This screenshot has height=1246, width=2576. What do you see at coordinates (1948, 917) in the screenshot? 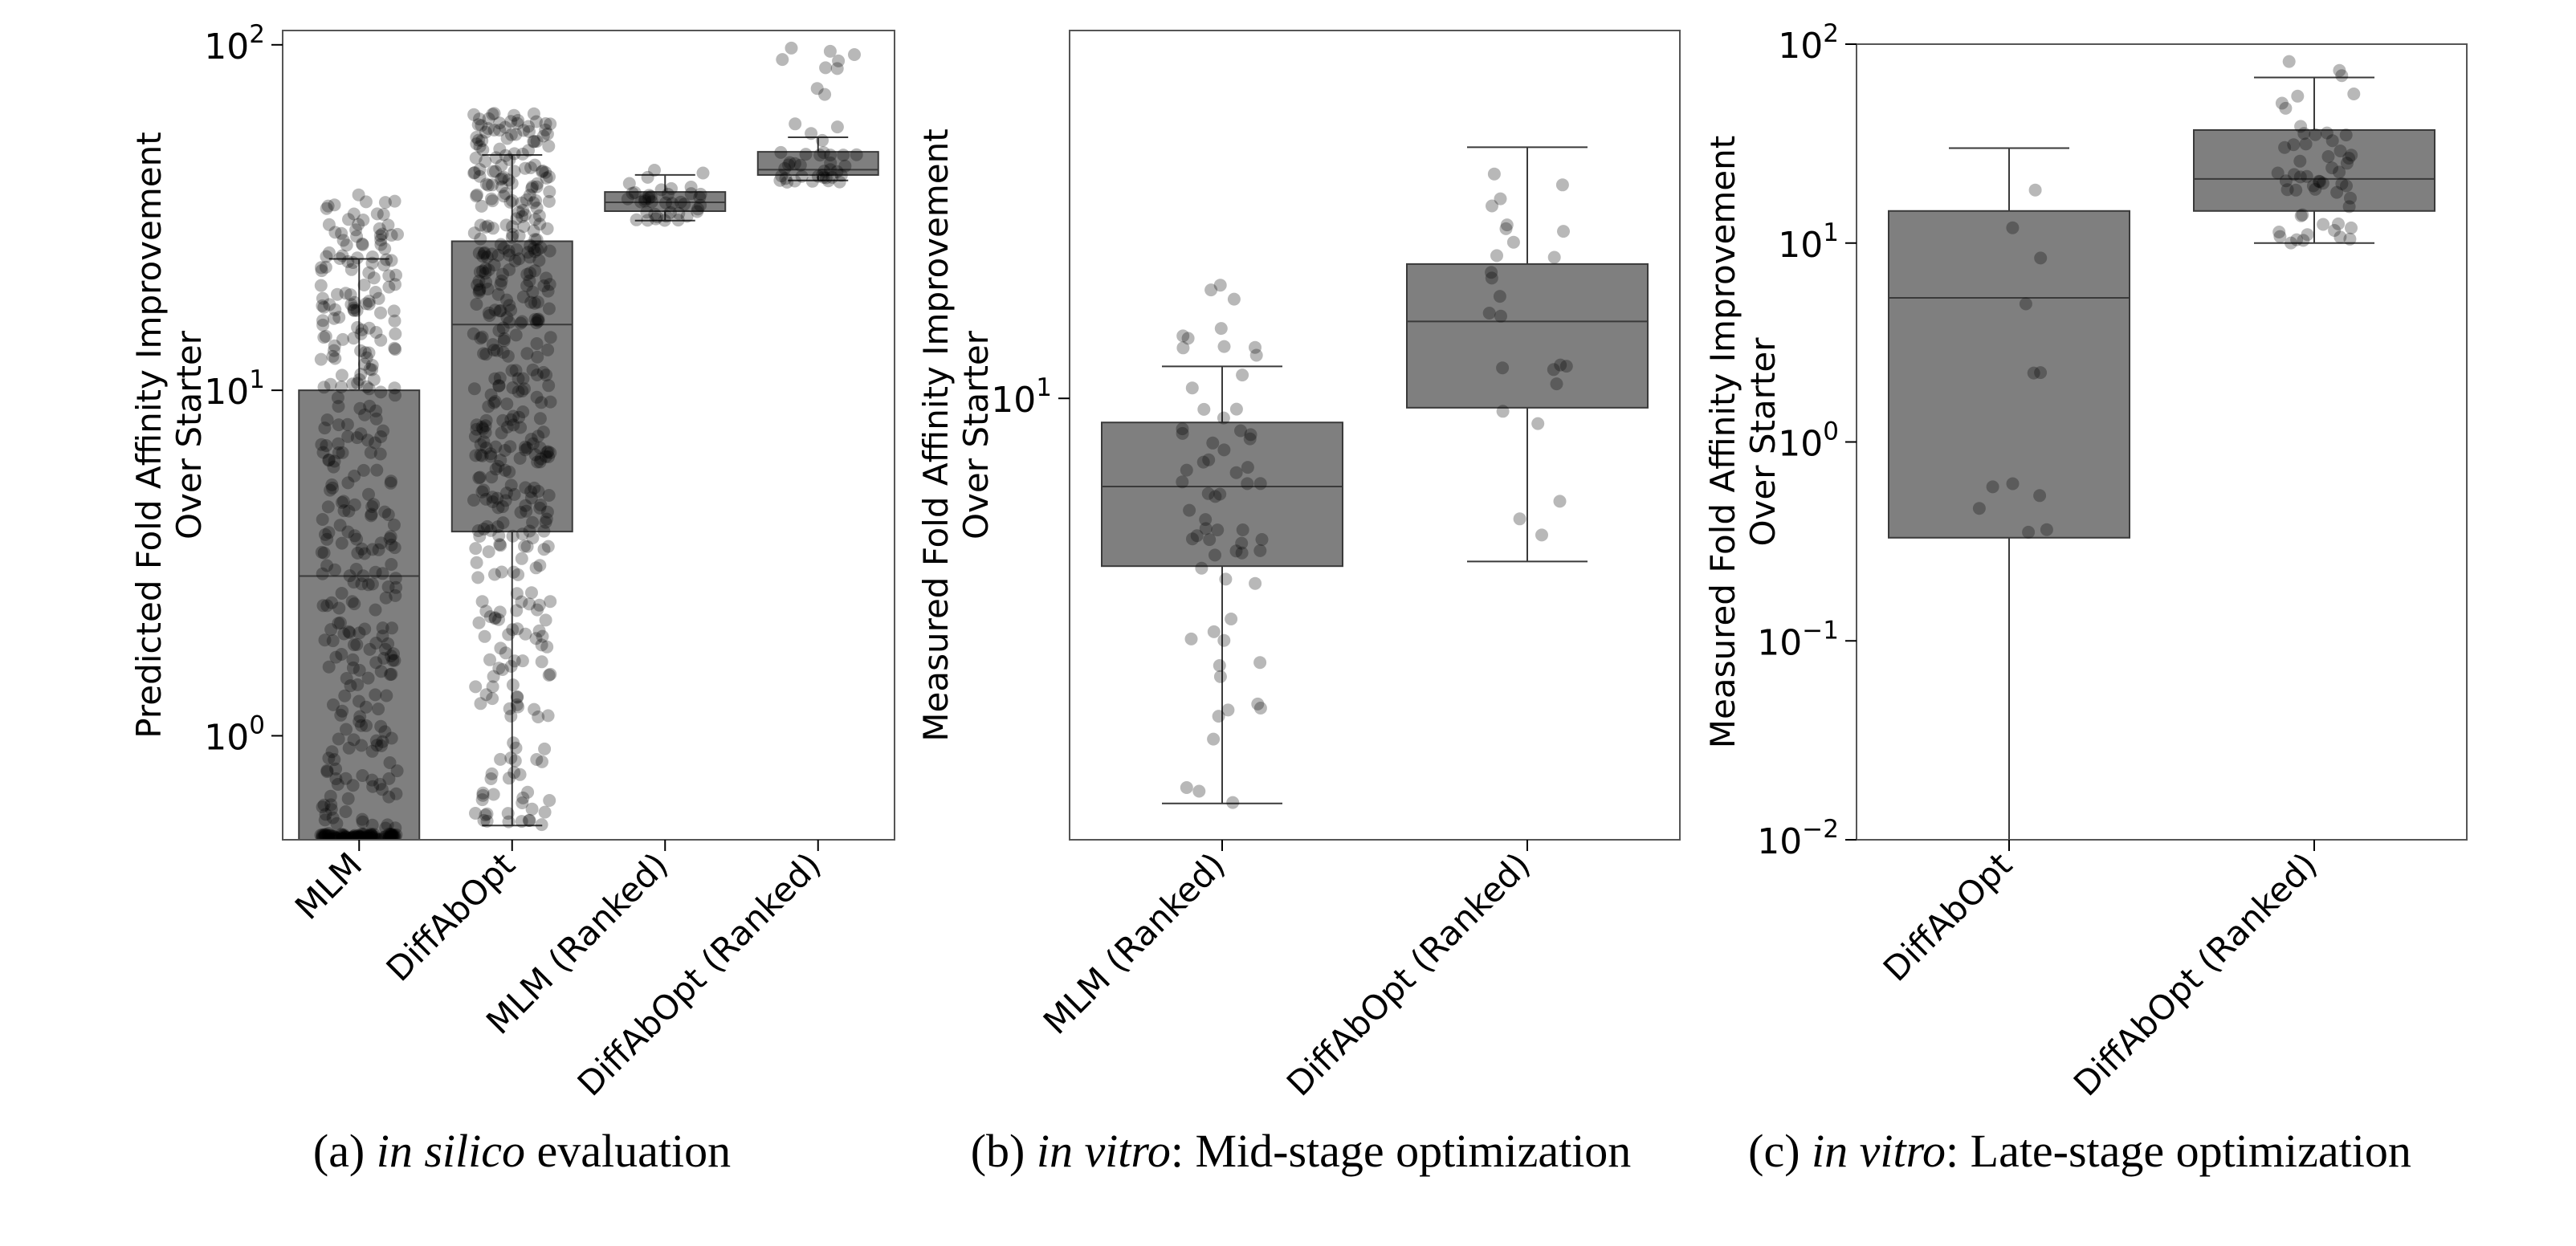
I see `x-tick-label: DiffAbOpt` at bounding box center [1948, 917].